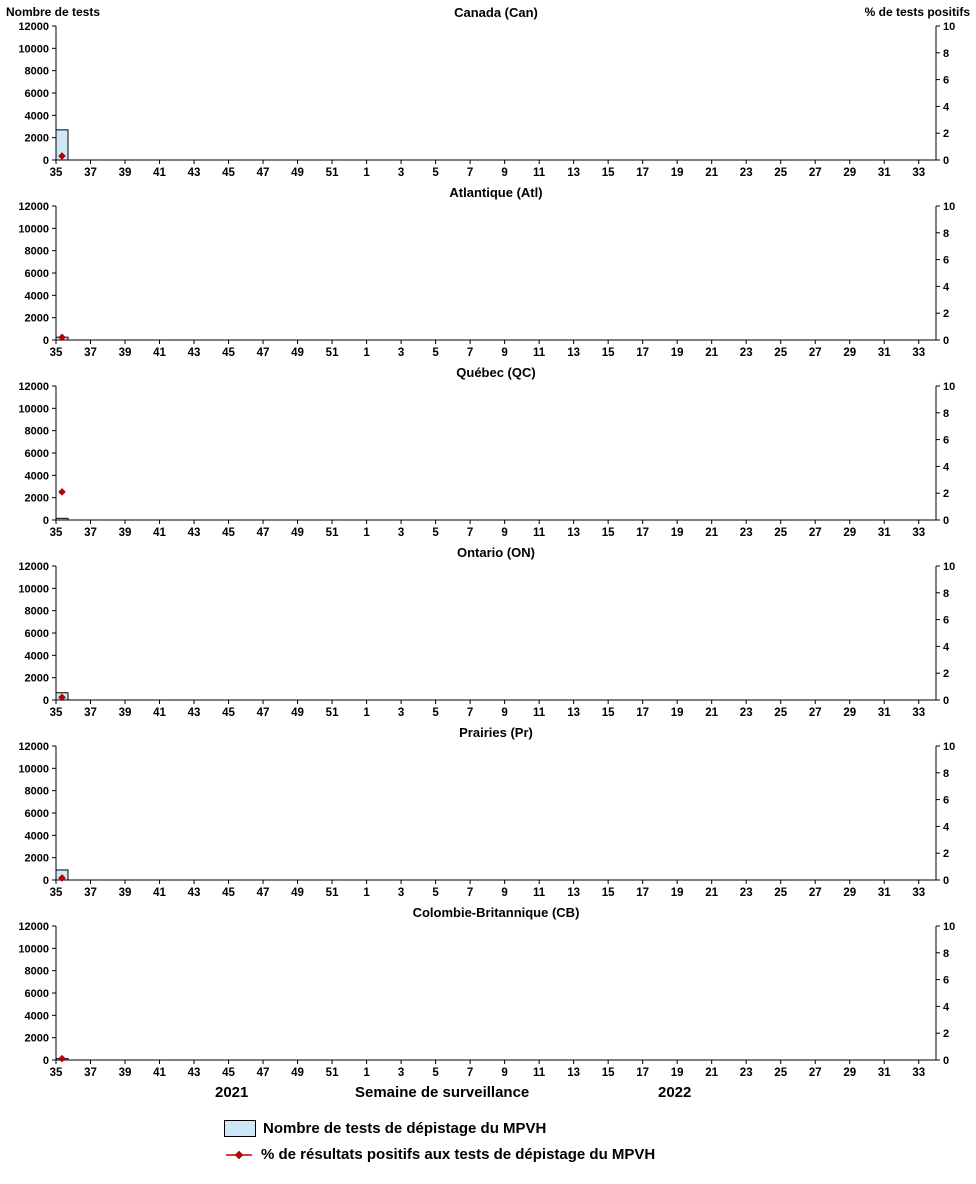 Image resolution: width=976 pixels, height=1184 pixels. What do you see at coordinates (642, 1073) in the screenshot?
I see `x-tick-label: 17` at bounding box center [642, 1073].